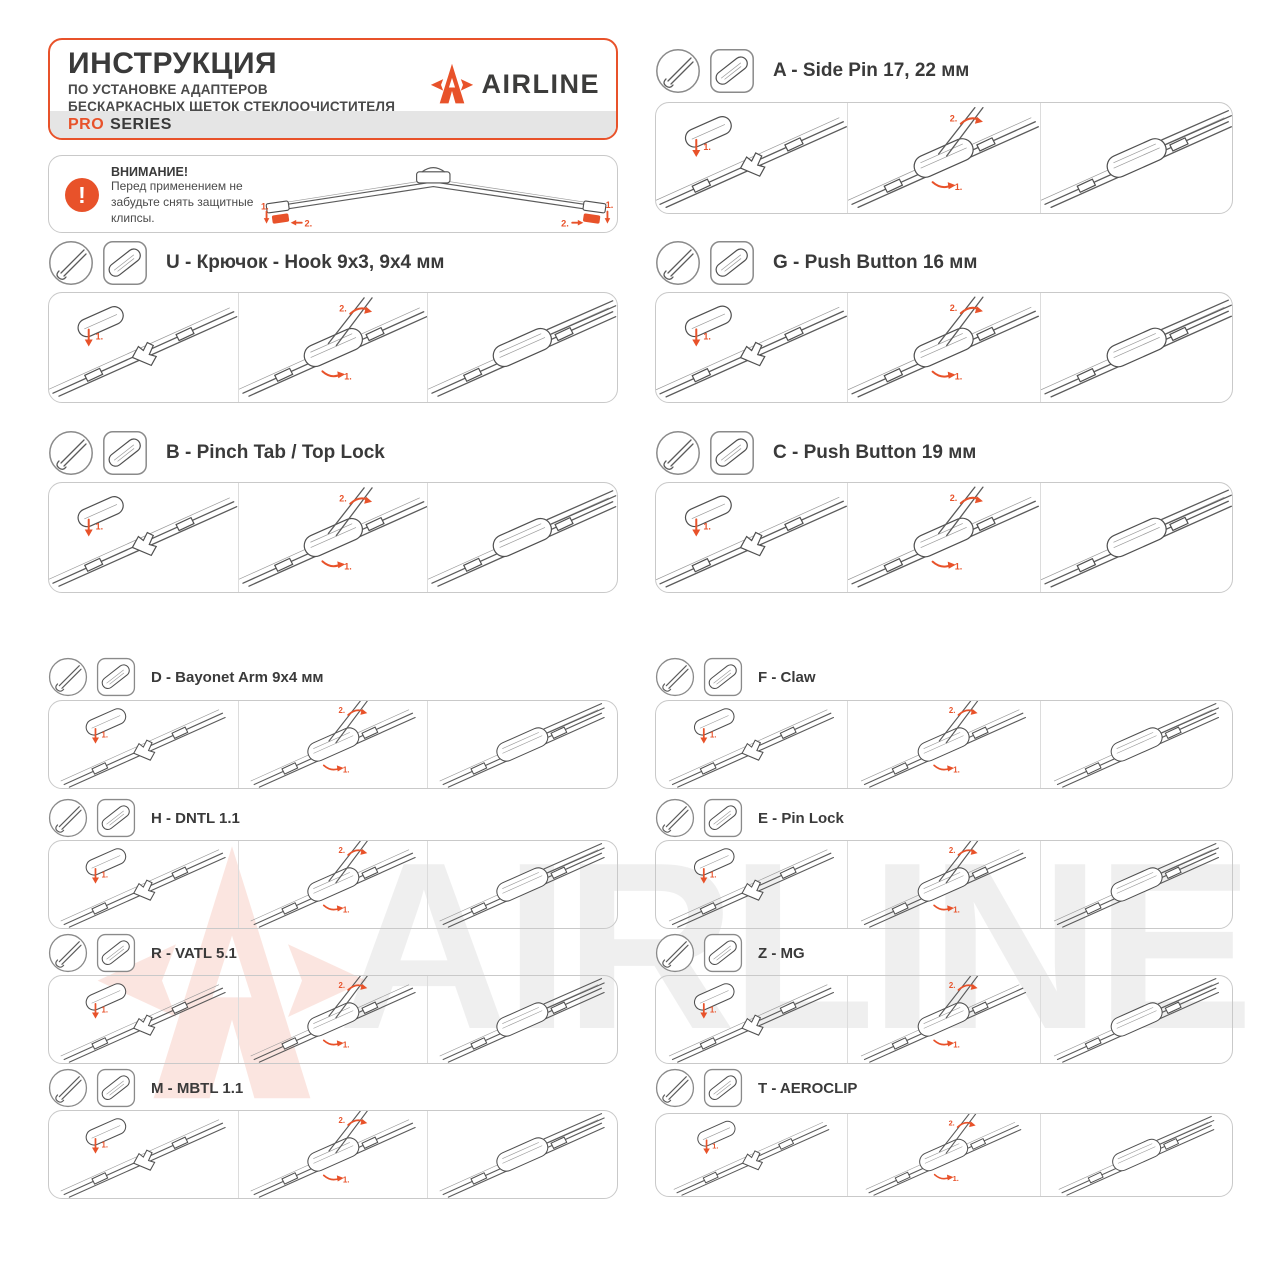 This screenshot has width=1280, height=1280. Describe the element at coordinates (787, 677) in the screenshot. I see `section-title-F: F - Claw` at that location.